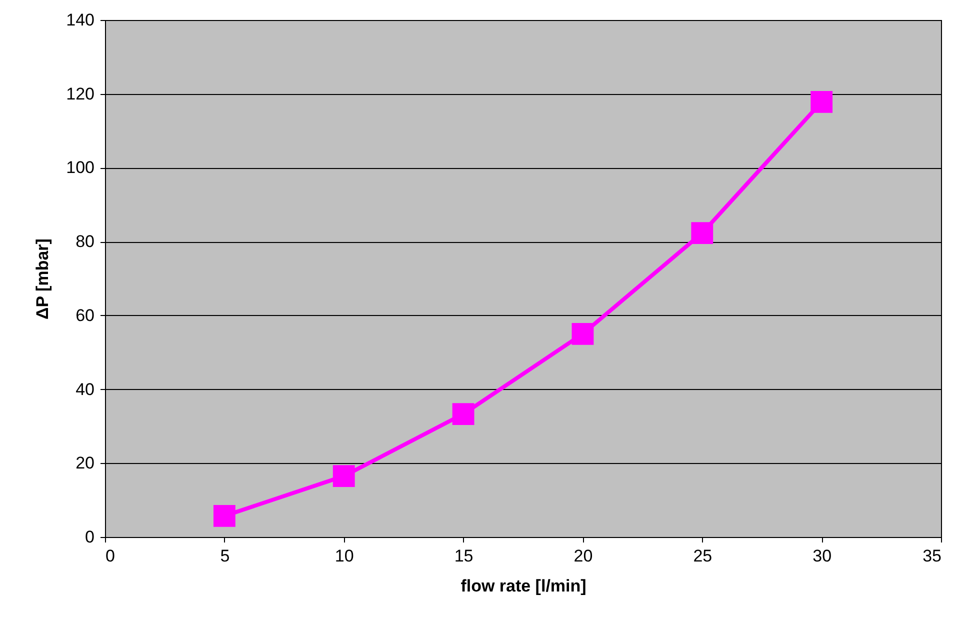 Image resolution: width=956 pixels, height=621 pixels. I want to click on y-axis-title: ΔP [mbar], so click(42, 279).